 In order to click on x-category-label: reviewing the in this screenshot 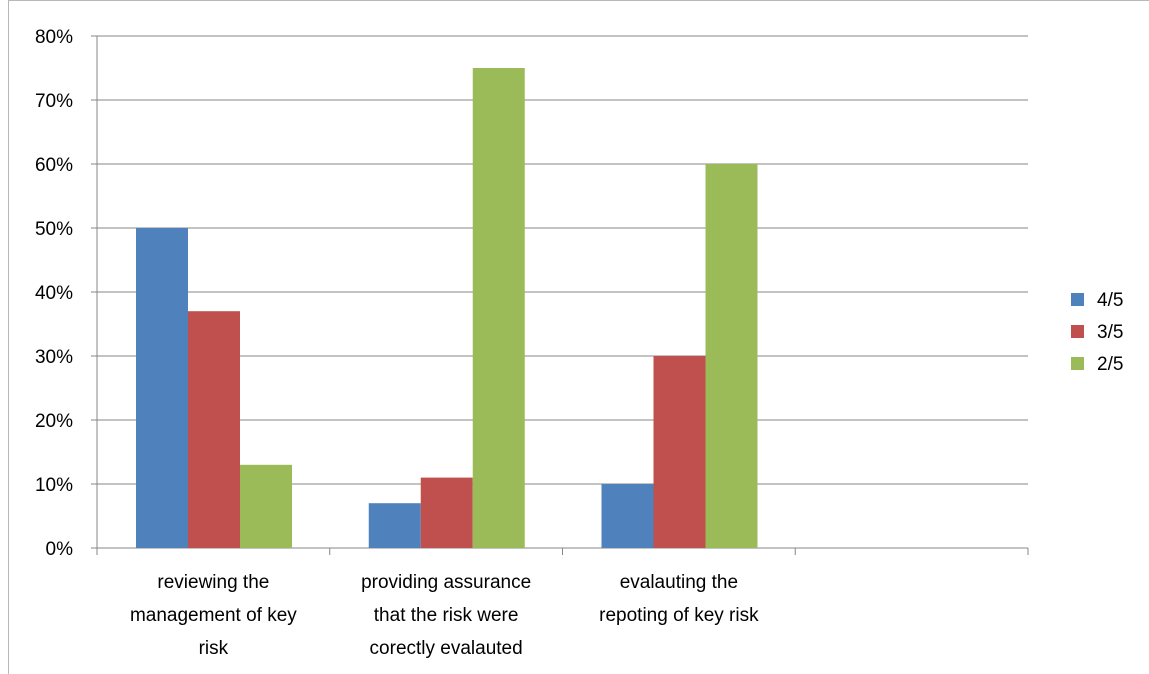, I will do `click(213, 582)`.